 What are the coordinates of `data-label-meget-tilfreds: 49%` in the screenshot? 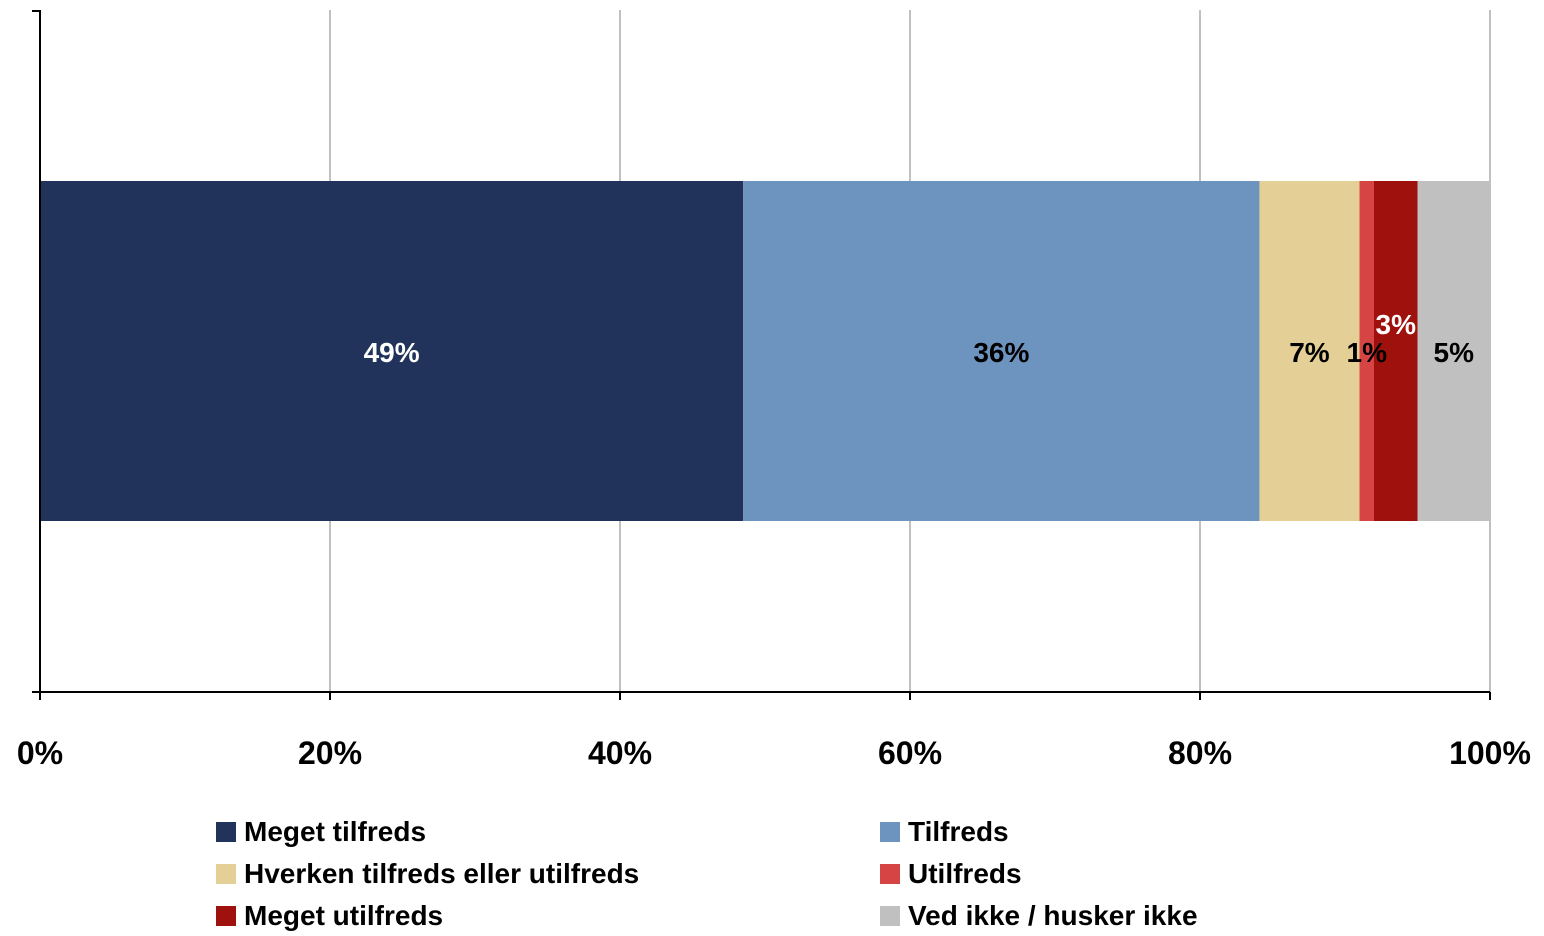 It's located at (392, 352).